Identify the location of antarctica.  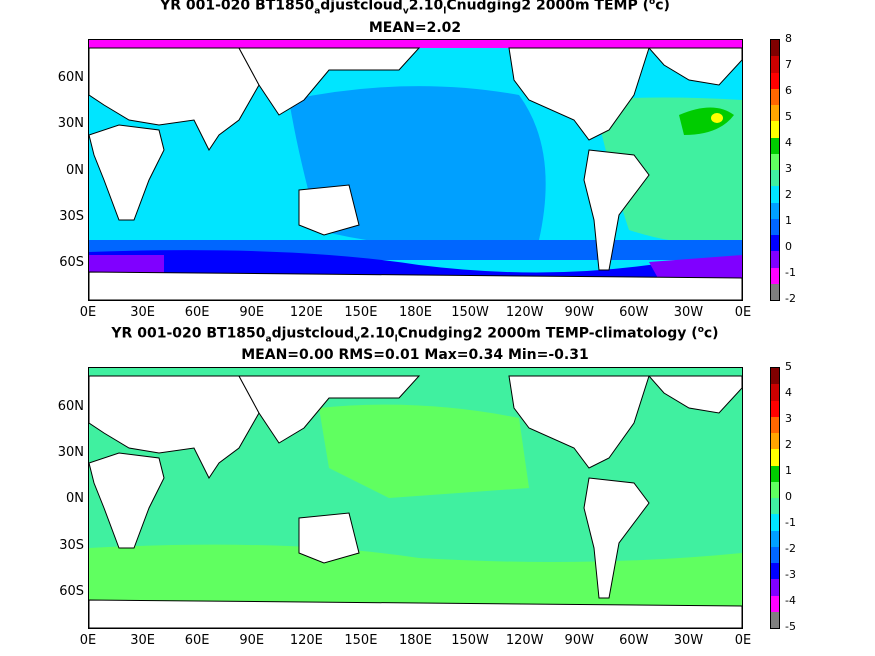
(415, 285).